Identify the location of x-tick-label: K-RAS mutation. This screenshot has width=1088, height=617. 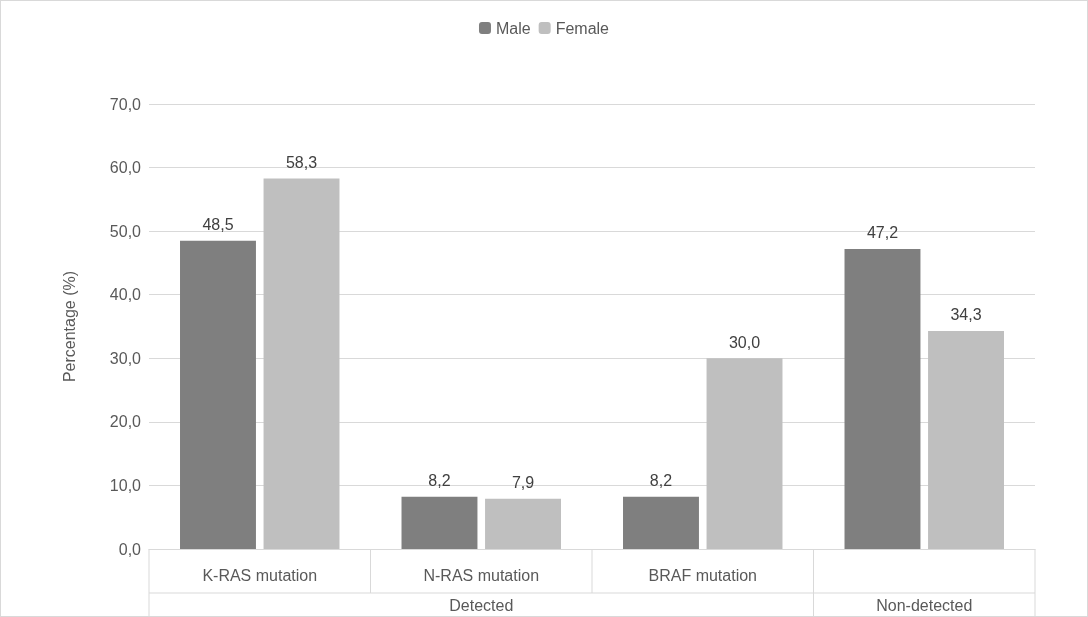
(260, 575).